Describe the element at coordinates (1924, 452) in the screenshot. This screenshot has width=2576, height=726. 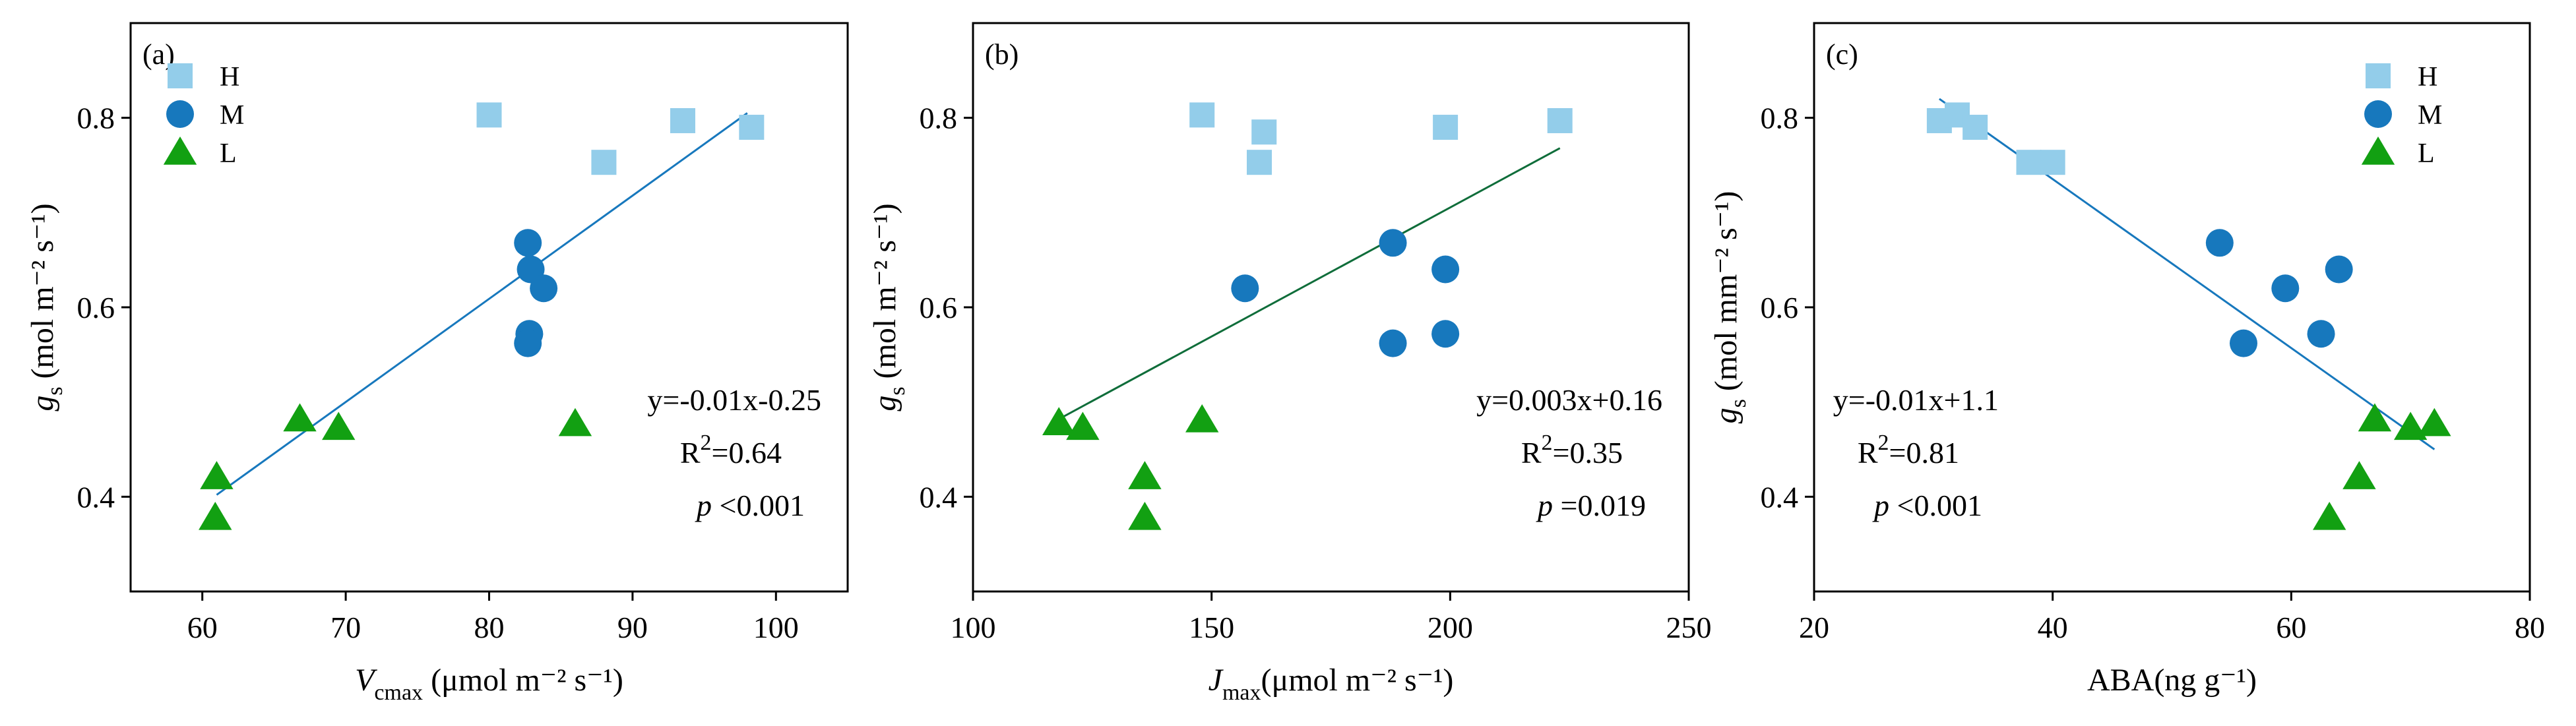
I see `r-squared-value: =0.81` at that location.